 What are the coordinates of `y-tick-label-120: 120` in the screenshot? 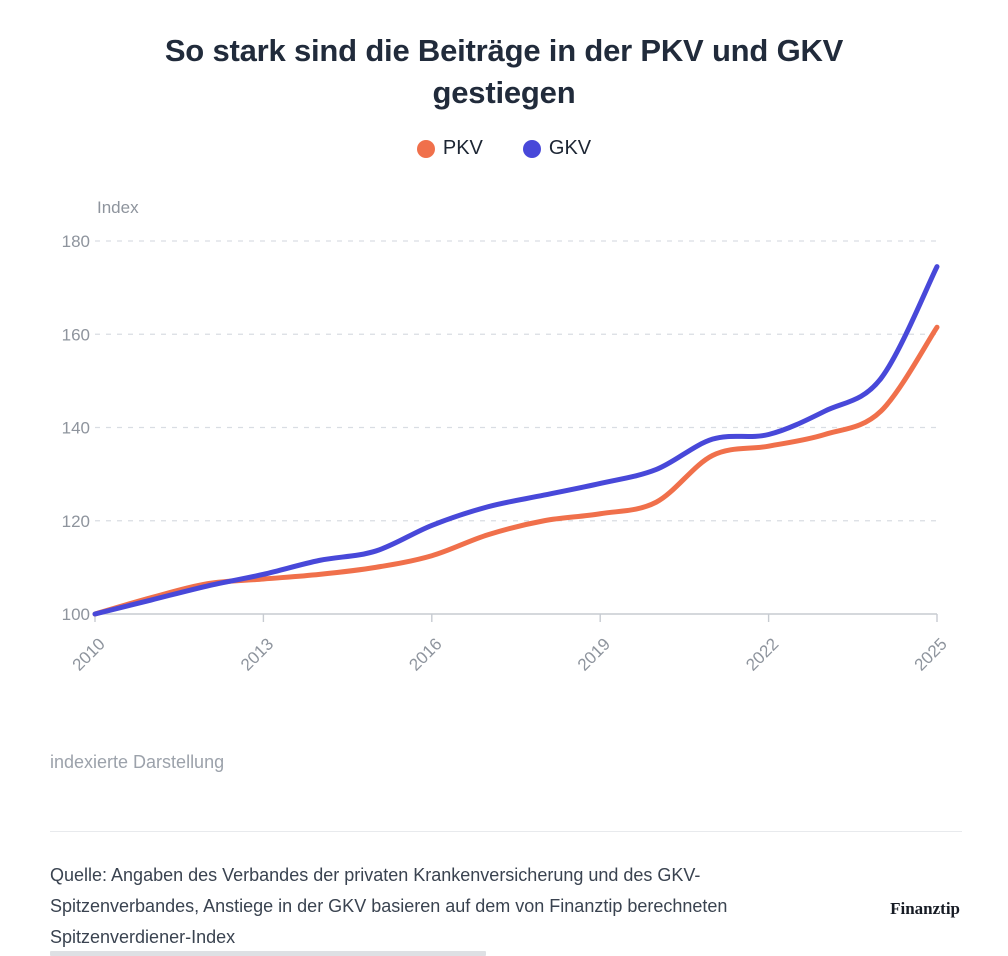 It's located at (76, 521).